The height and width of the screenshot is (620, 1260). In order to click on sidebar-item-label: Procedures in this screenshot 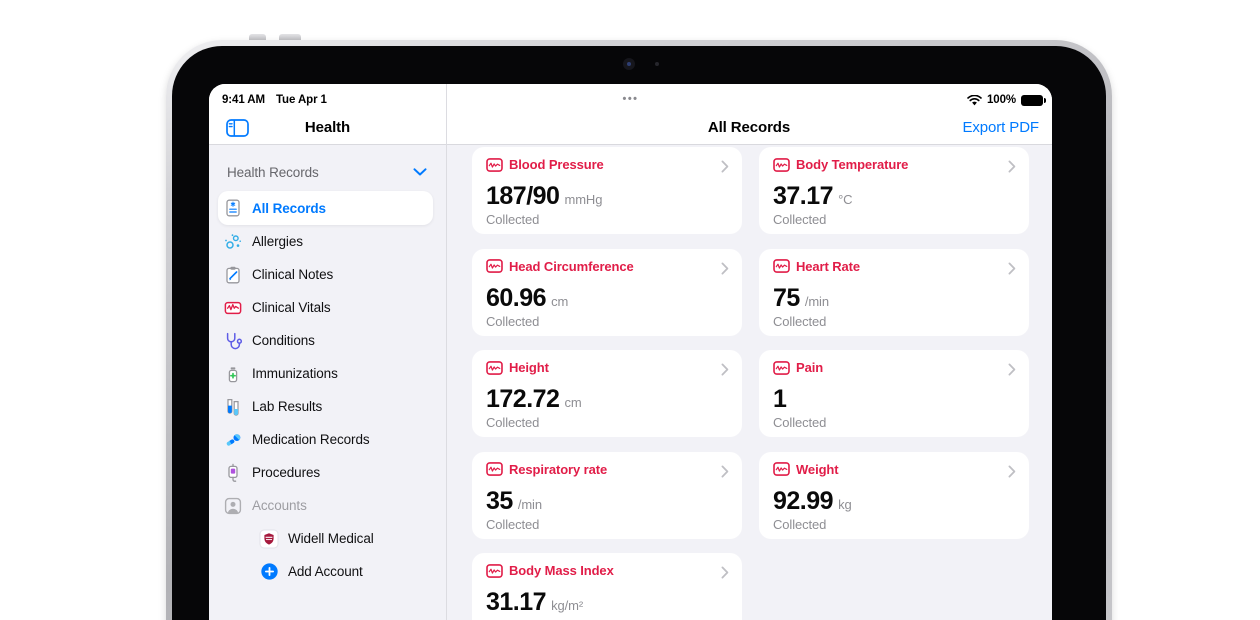, I will do `click(286, 472)`.